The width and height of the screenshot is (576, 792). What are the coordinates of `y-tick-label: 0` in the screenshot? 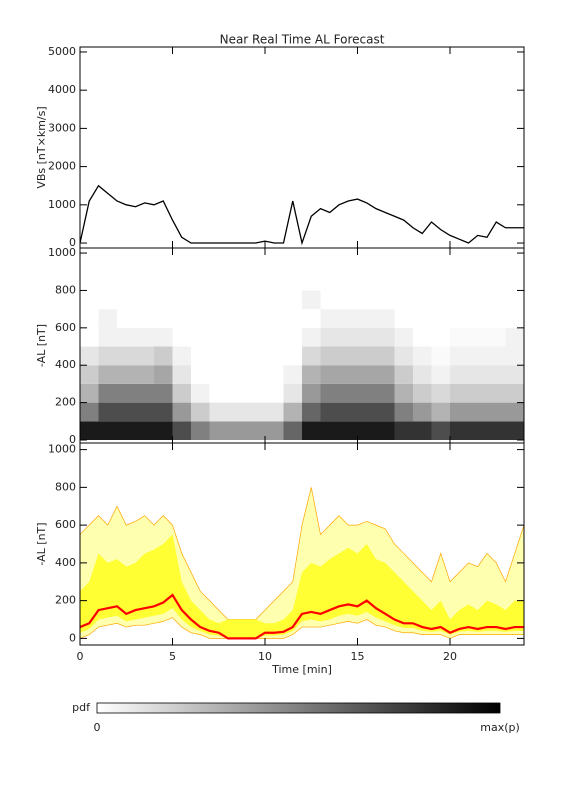 It's located at (72, 439).